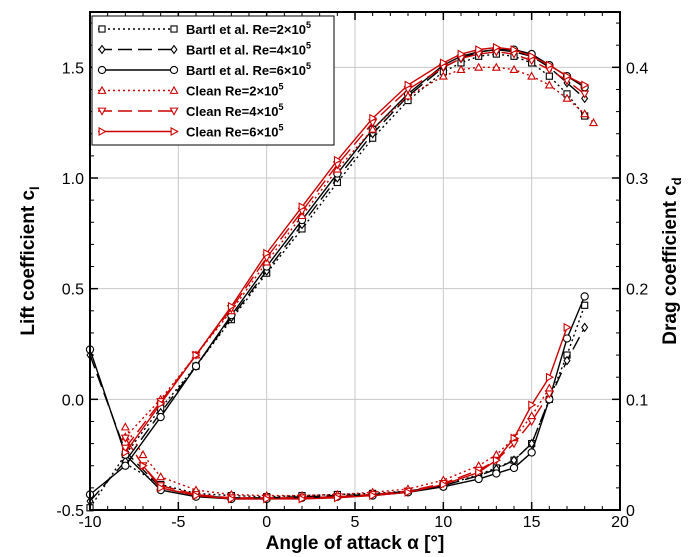  I want to click on y-right-tick-label: 0.4, so click(637, 68).